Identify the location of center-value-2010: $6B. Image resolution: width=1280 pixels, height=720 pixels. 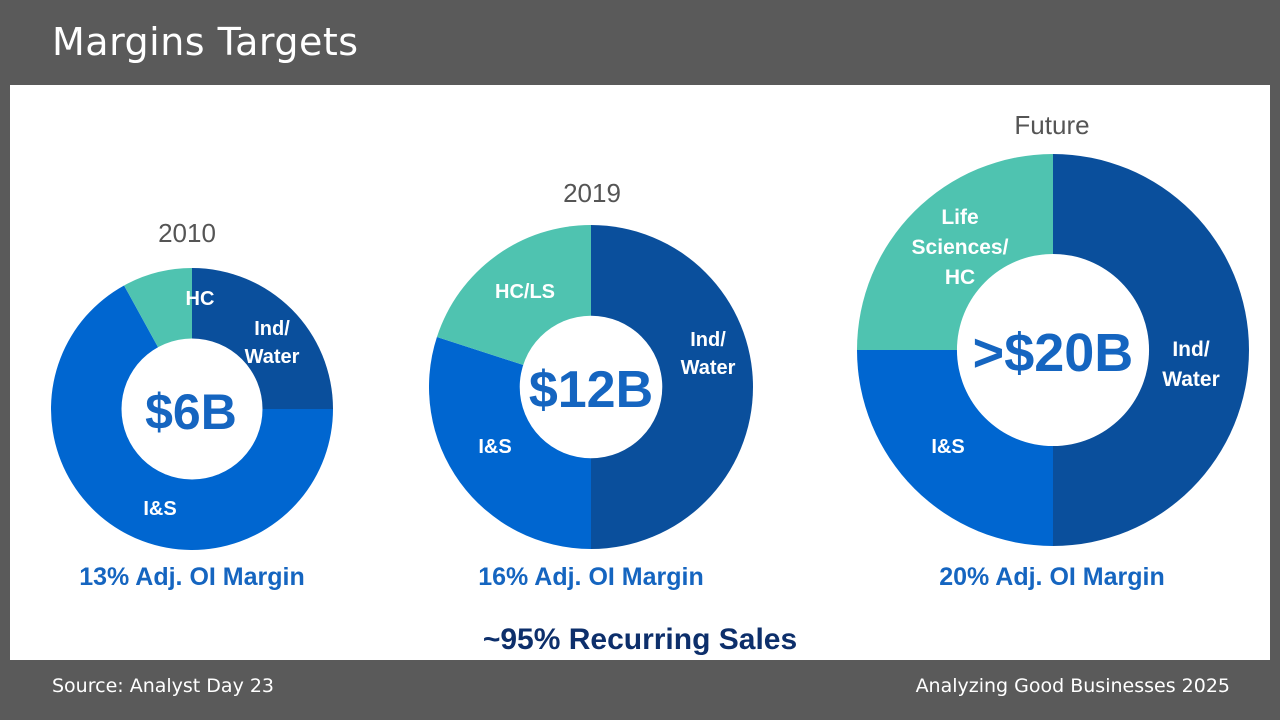
(191, 412).